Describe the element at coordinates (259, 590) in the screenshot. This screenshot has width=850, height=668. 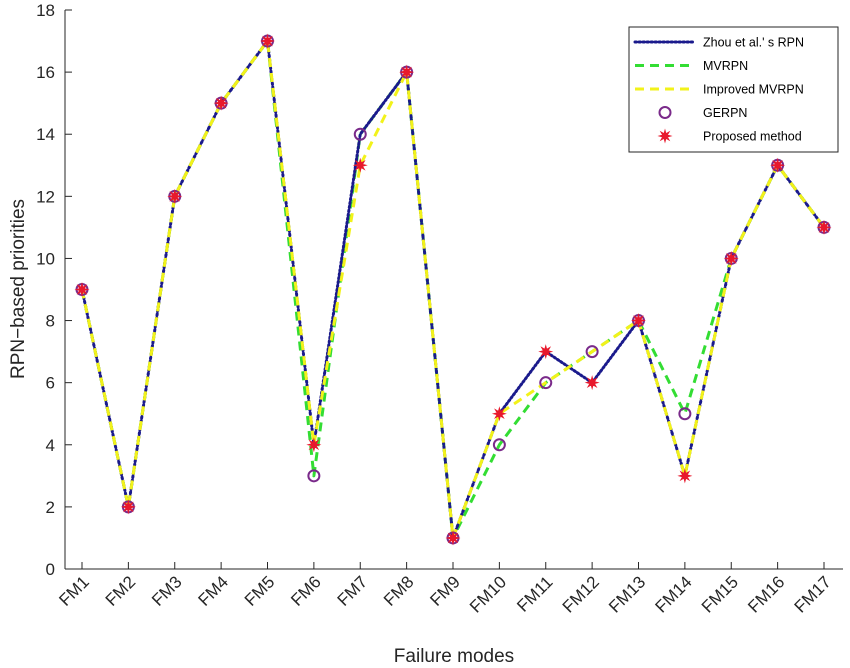
I see `x-tick-label: FM5` at that location.